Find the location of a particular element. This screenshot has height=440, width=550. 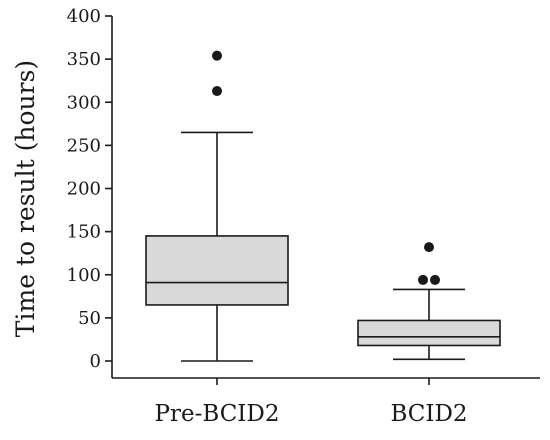

y-tick-label: 0 is located at coordinates (95, 361).